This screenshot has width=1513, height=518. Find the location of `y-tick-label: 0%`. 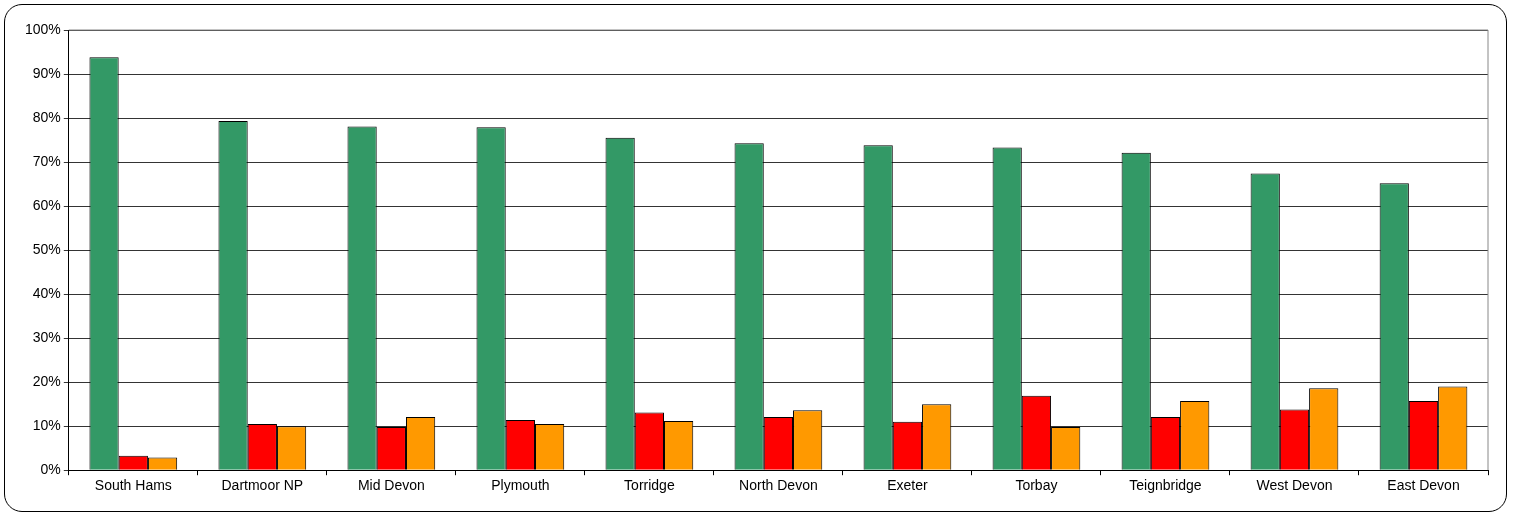

y-tick-label: 0% is located at coordinates (50, 469).